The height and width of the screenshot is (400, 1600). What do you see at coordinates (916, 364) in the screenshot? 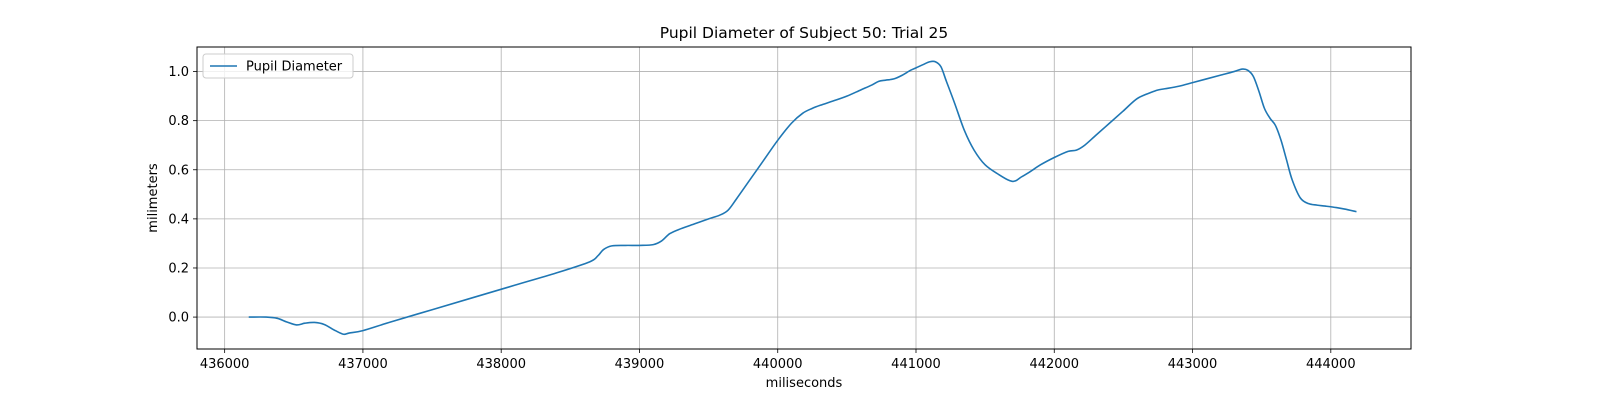
I see `x-tick-label: 441000` at bounding box center [916, 364].